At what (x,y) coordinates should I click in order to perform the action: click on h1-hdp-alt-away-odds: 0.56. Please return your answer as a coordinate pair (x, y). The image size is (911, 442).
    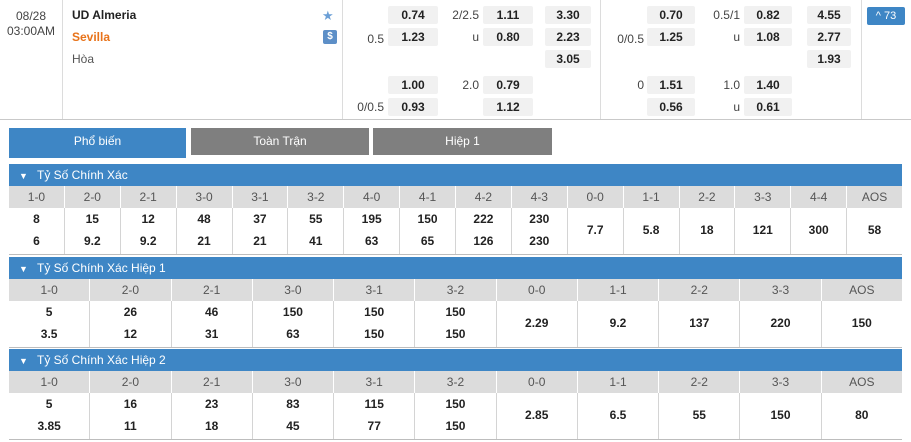
    Looking at the image, I should click on (671, 107).